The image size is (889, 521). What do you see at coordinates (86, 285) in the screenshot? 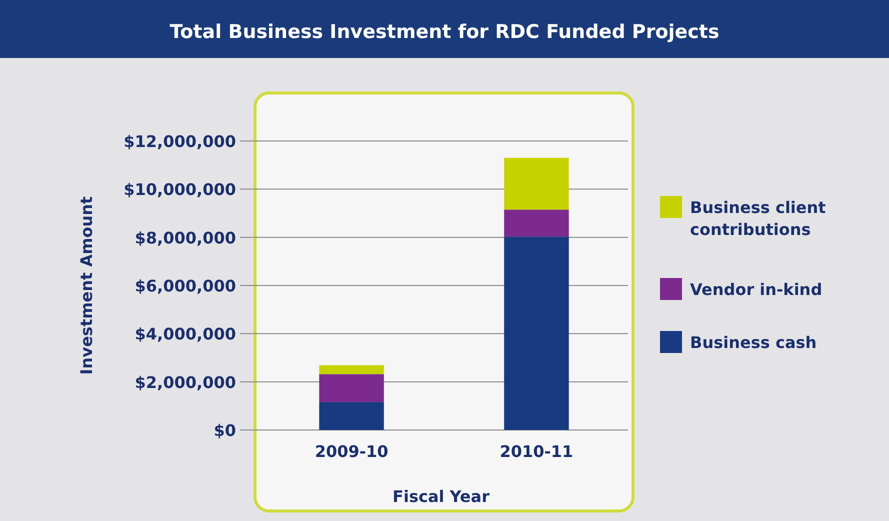
I see `y-axis-title: Investment Amount` at bounding box center [86, 285].